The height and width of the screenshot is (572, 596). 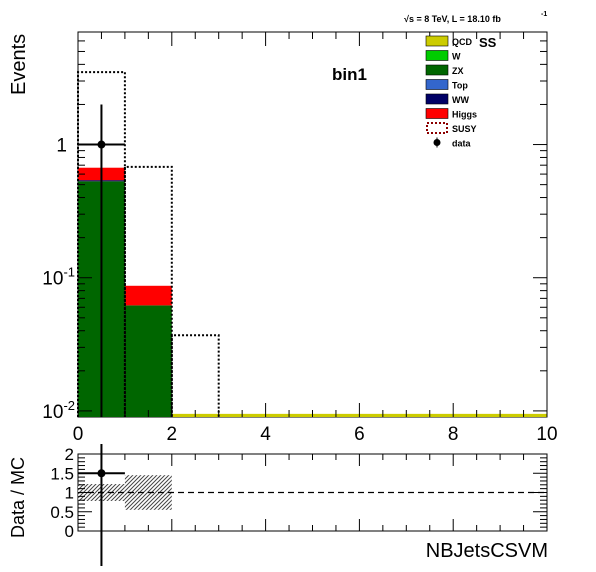 I want to click on ratio-y-tick-label-2: 1, so click(x=69, y=493).